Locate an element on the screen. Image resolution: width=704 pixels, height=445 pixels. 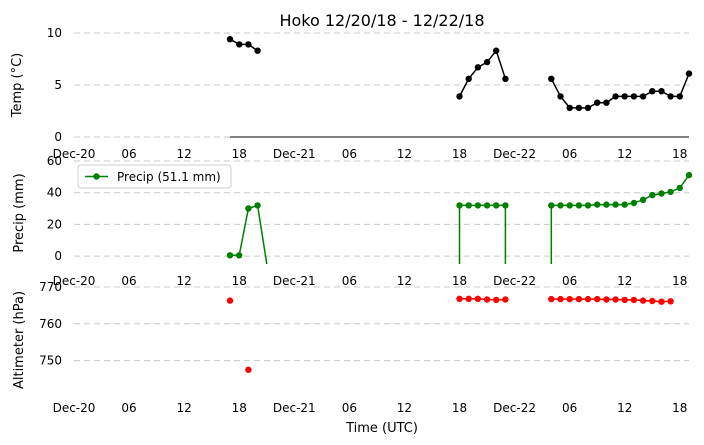
y-tick-label: 40 is located at coordinates (54, 193).